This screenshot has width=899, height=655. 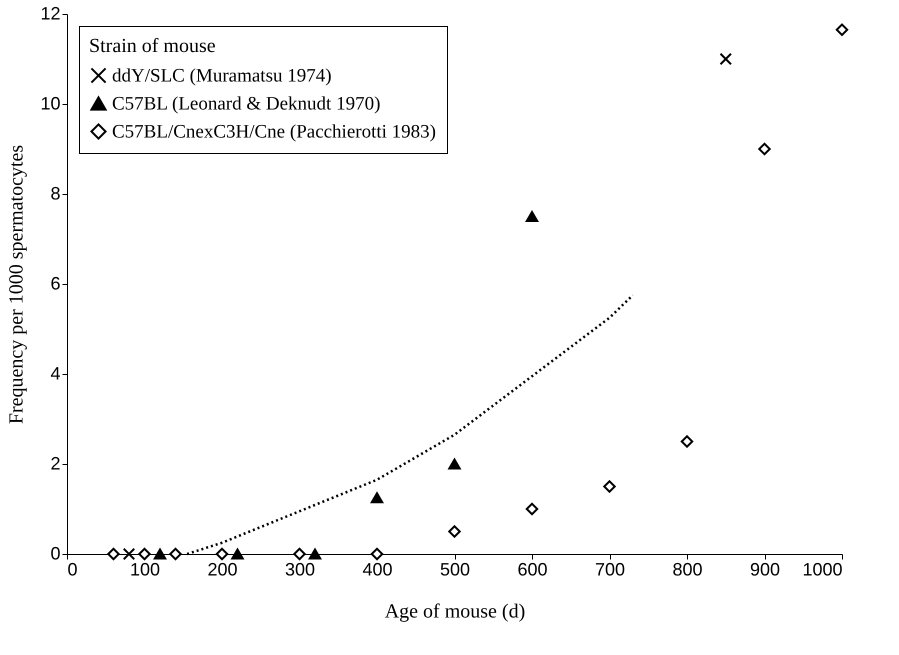 What do you see at coordinates (50, 14) in the screenshot?
I see `y-tick-label: 12` at bounding box center [50, 14].